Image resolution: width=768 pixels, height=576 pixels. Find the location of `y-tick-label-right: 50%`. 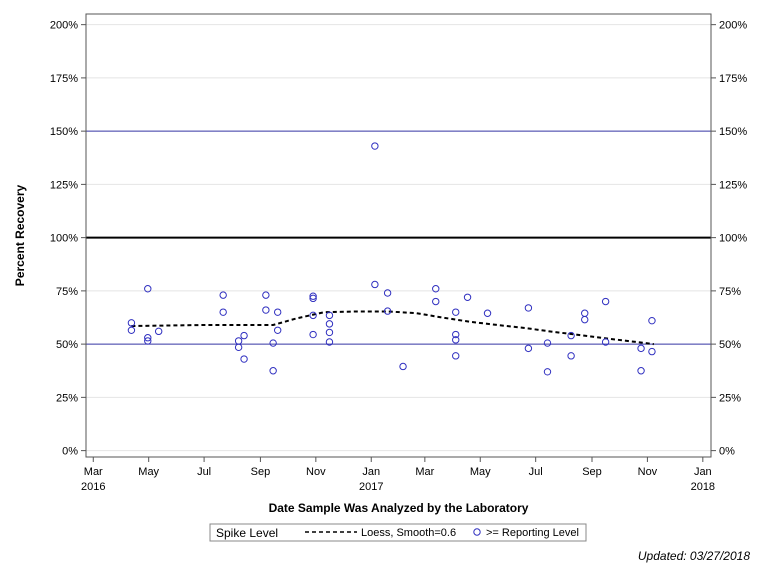

y-tick-label-right: 50% is located at coordinates (730, 345).